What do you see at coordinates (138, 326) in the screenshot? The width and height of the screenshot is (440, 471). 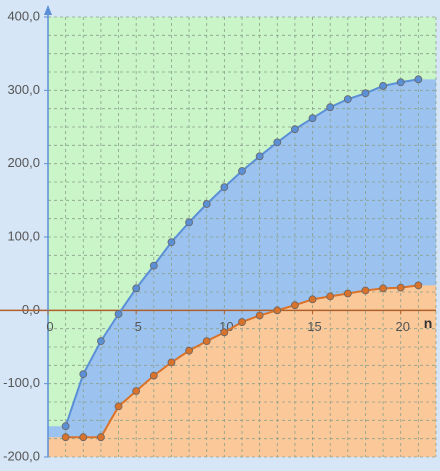 I see `x-tick-label: 5` at bounding box center [138, 326].